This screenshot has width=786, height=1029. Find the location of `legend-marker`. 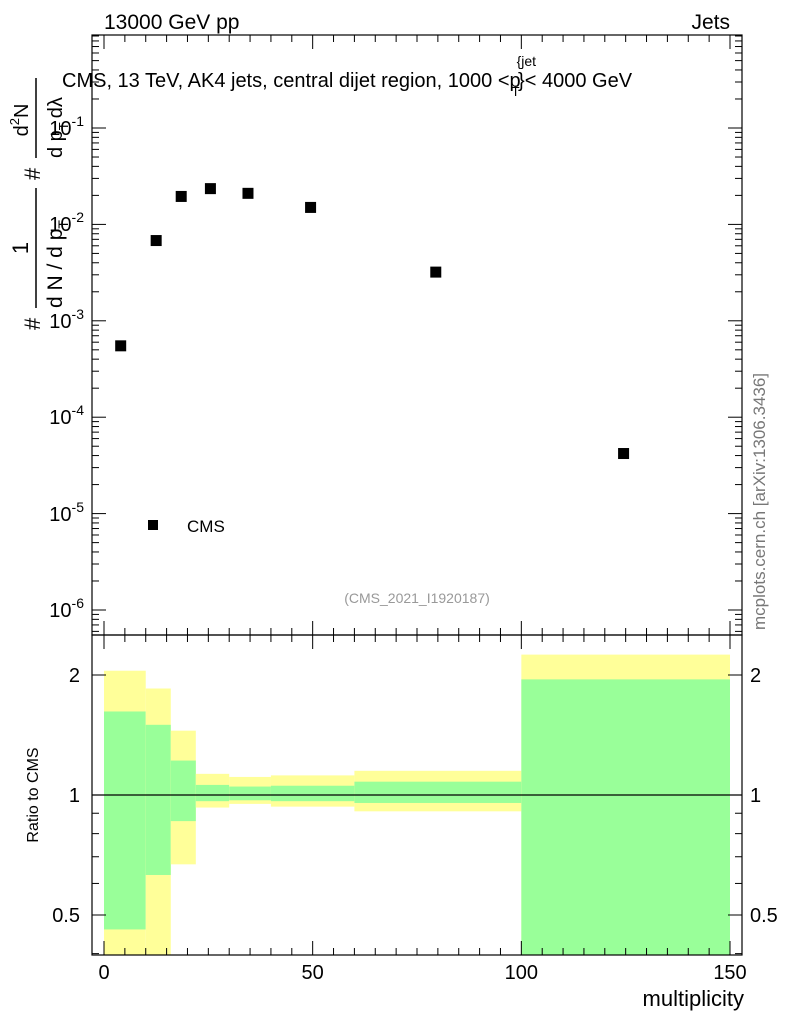

legend-marker is located at coordinates (153, 525).